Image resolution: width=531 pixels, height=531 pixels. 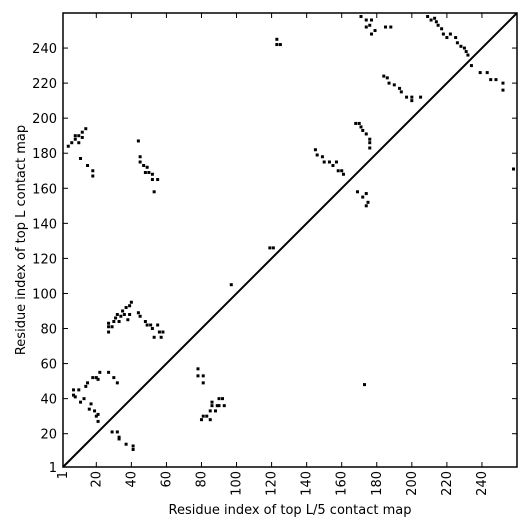 I want to click on x-tick-label: 180, so click(x=377, y=483).